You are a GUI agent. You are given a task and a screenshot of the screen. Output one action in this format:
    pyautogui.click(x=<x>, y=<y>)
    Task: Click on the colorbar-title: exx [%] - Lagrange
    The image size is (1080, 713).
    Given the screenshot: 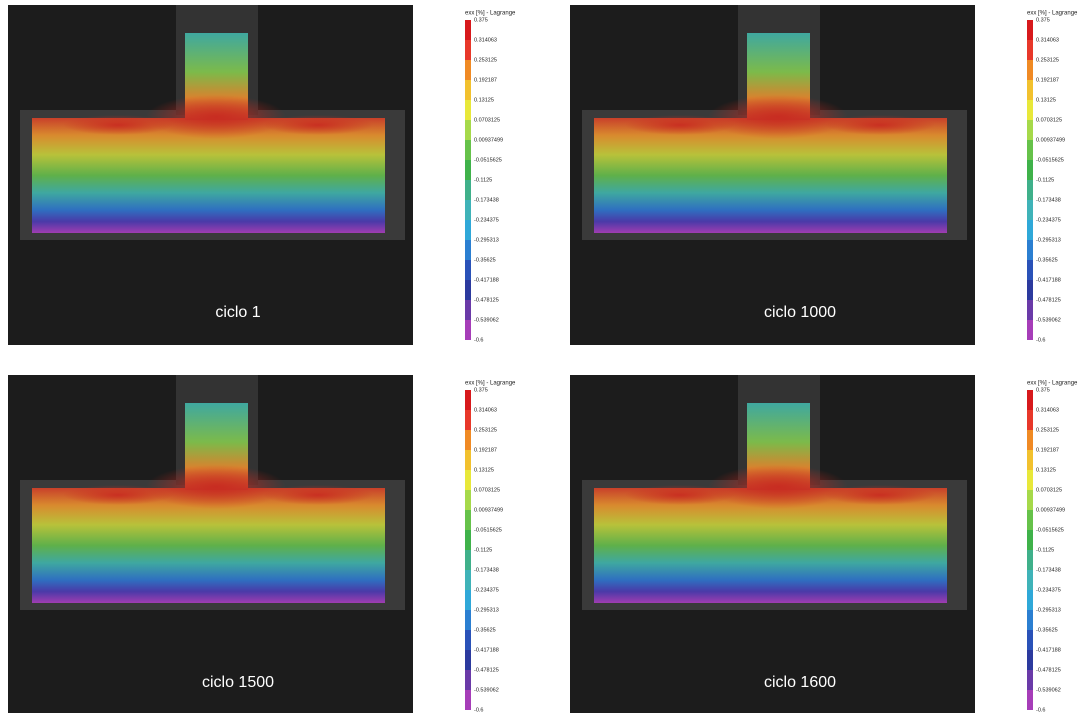 What is the action you would take?
    pyautogui.click(x=490, y=384)
    